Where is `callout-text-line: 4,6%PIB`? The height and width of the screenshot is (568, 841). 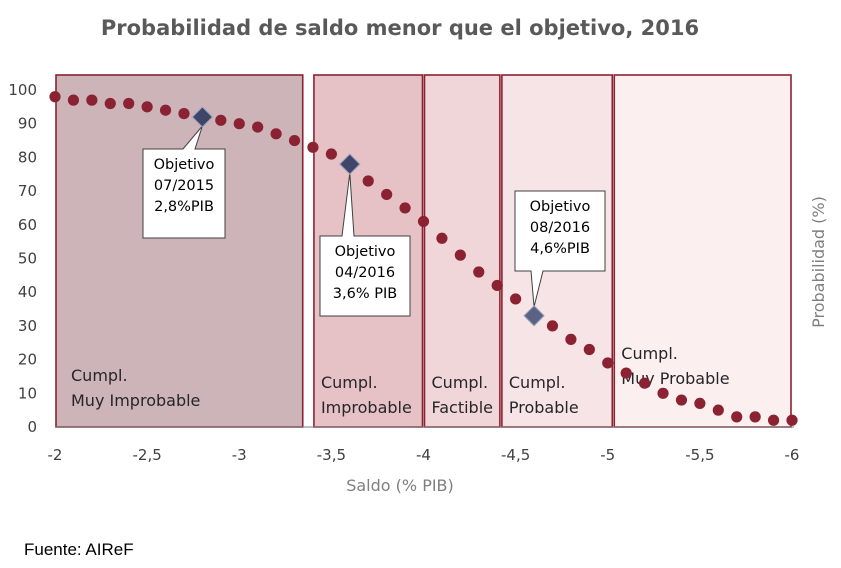 callout-text-line: 4,6%PIB is located at coordinates (560, 249).